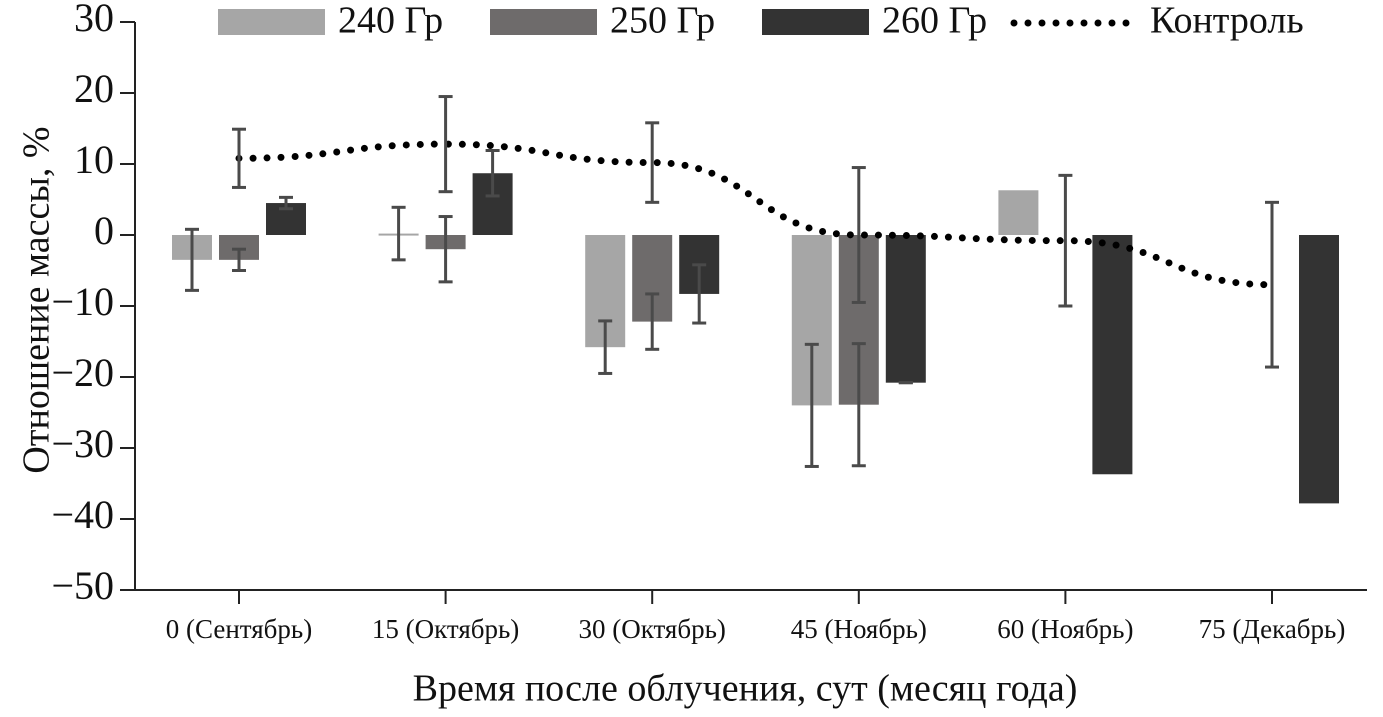 The width and height of the screenshot is (1383, 717). What do you see at coordinates (934, 21) in the screenshot?
I see `legend-label: 260 Гр` at bounding box center [934, 21].